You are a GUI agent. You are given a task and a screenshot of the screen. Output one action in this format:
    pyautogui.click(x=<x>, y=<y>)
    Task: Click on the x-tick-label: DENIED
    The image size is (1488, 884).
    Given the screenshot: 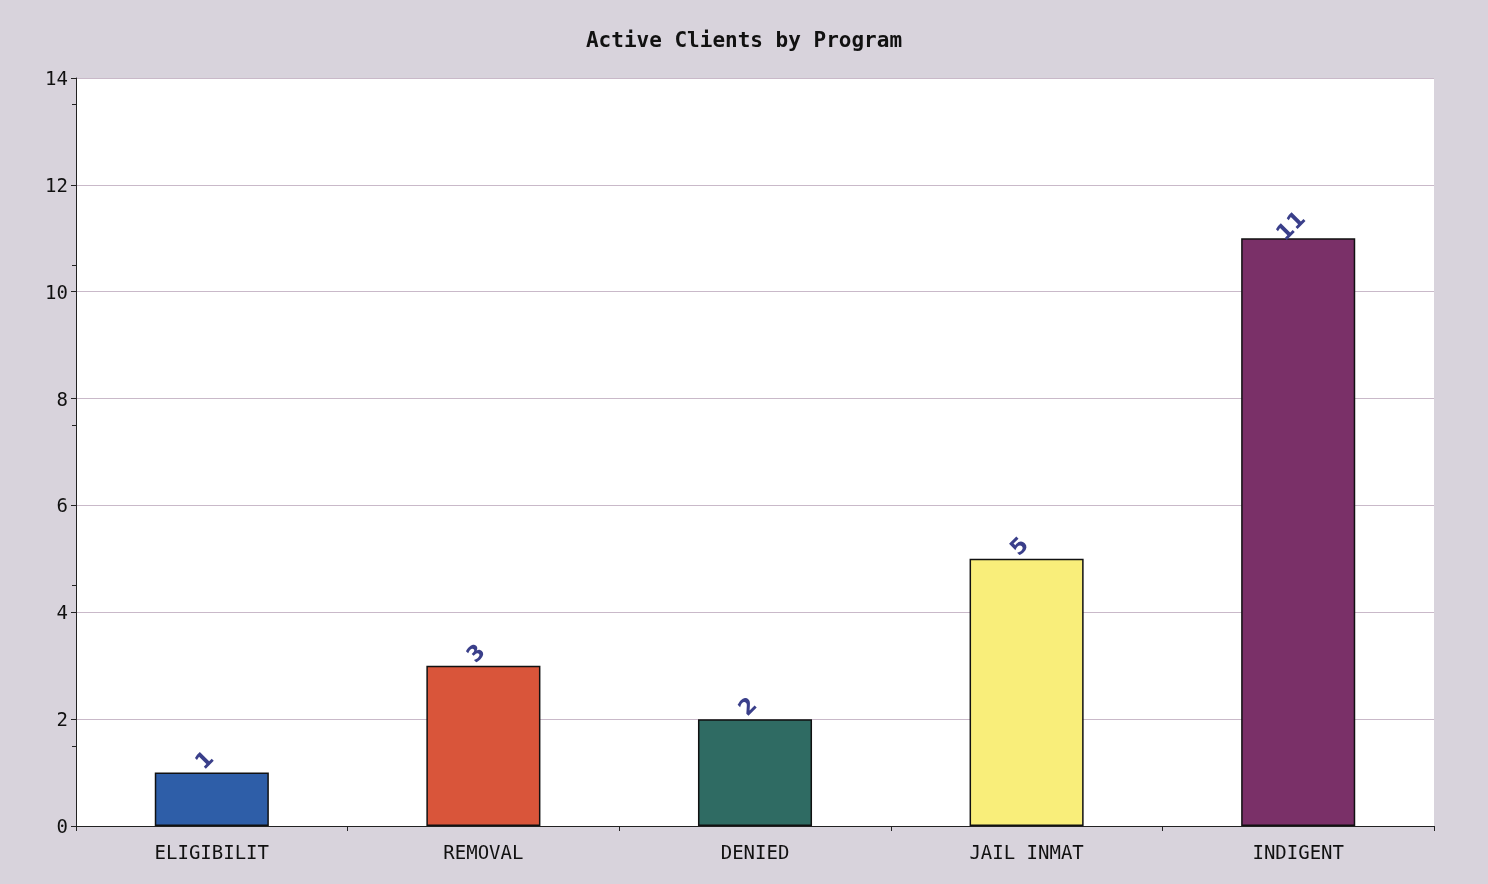 What is the action you would take?
    pyautogui.click(x=755, y=851)
    